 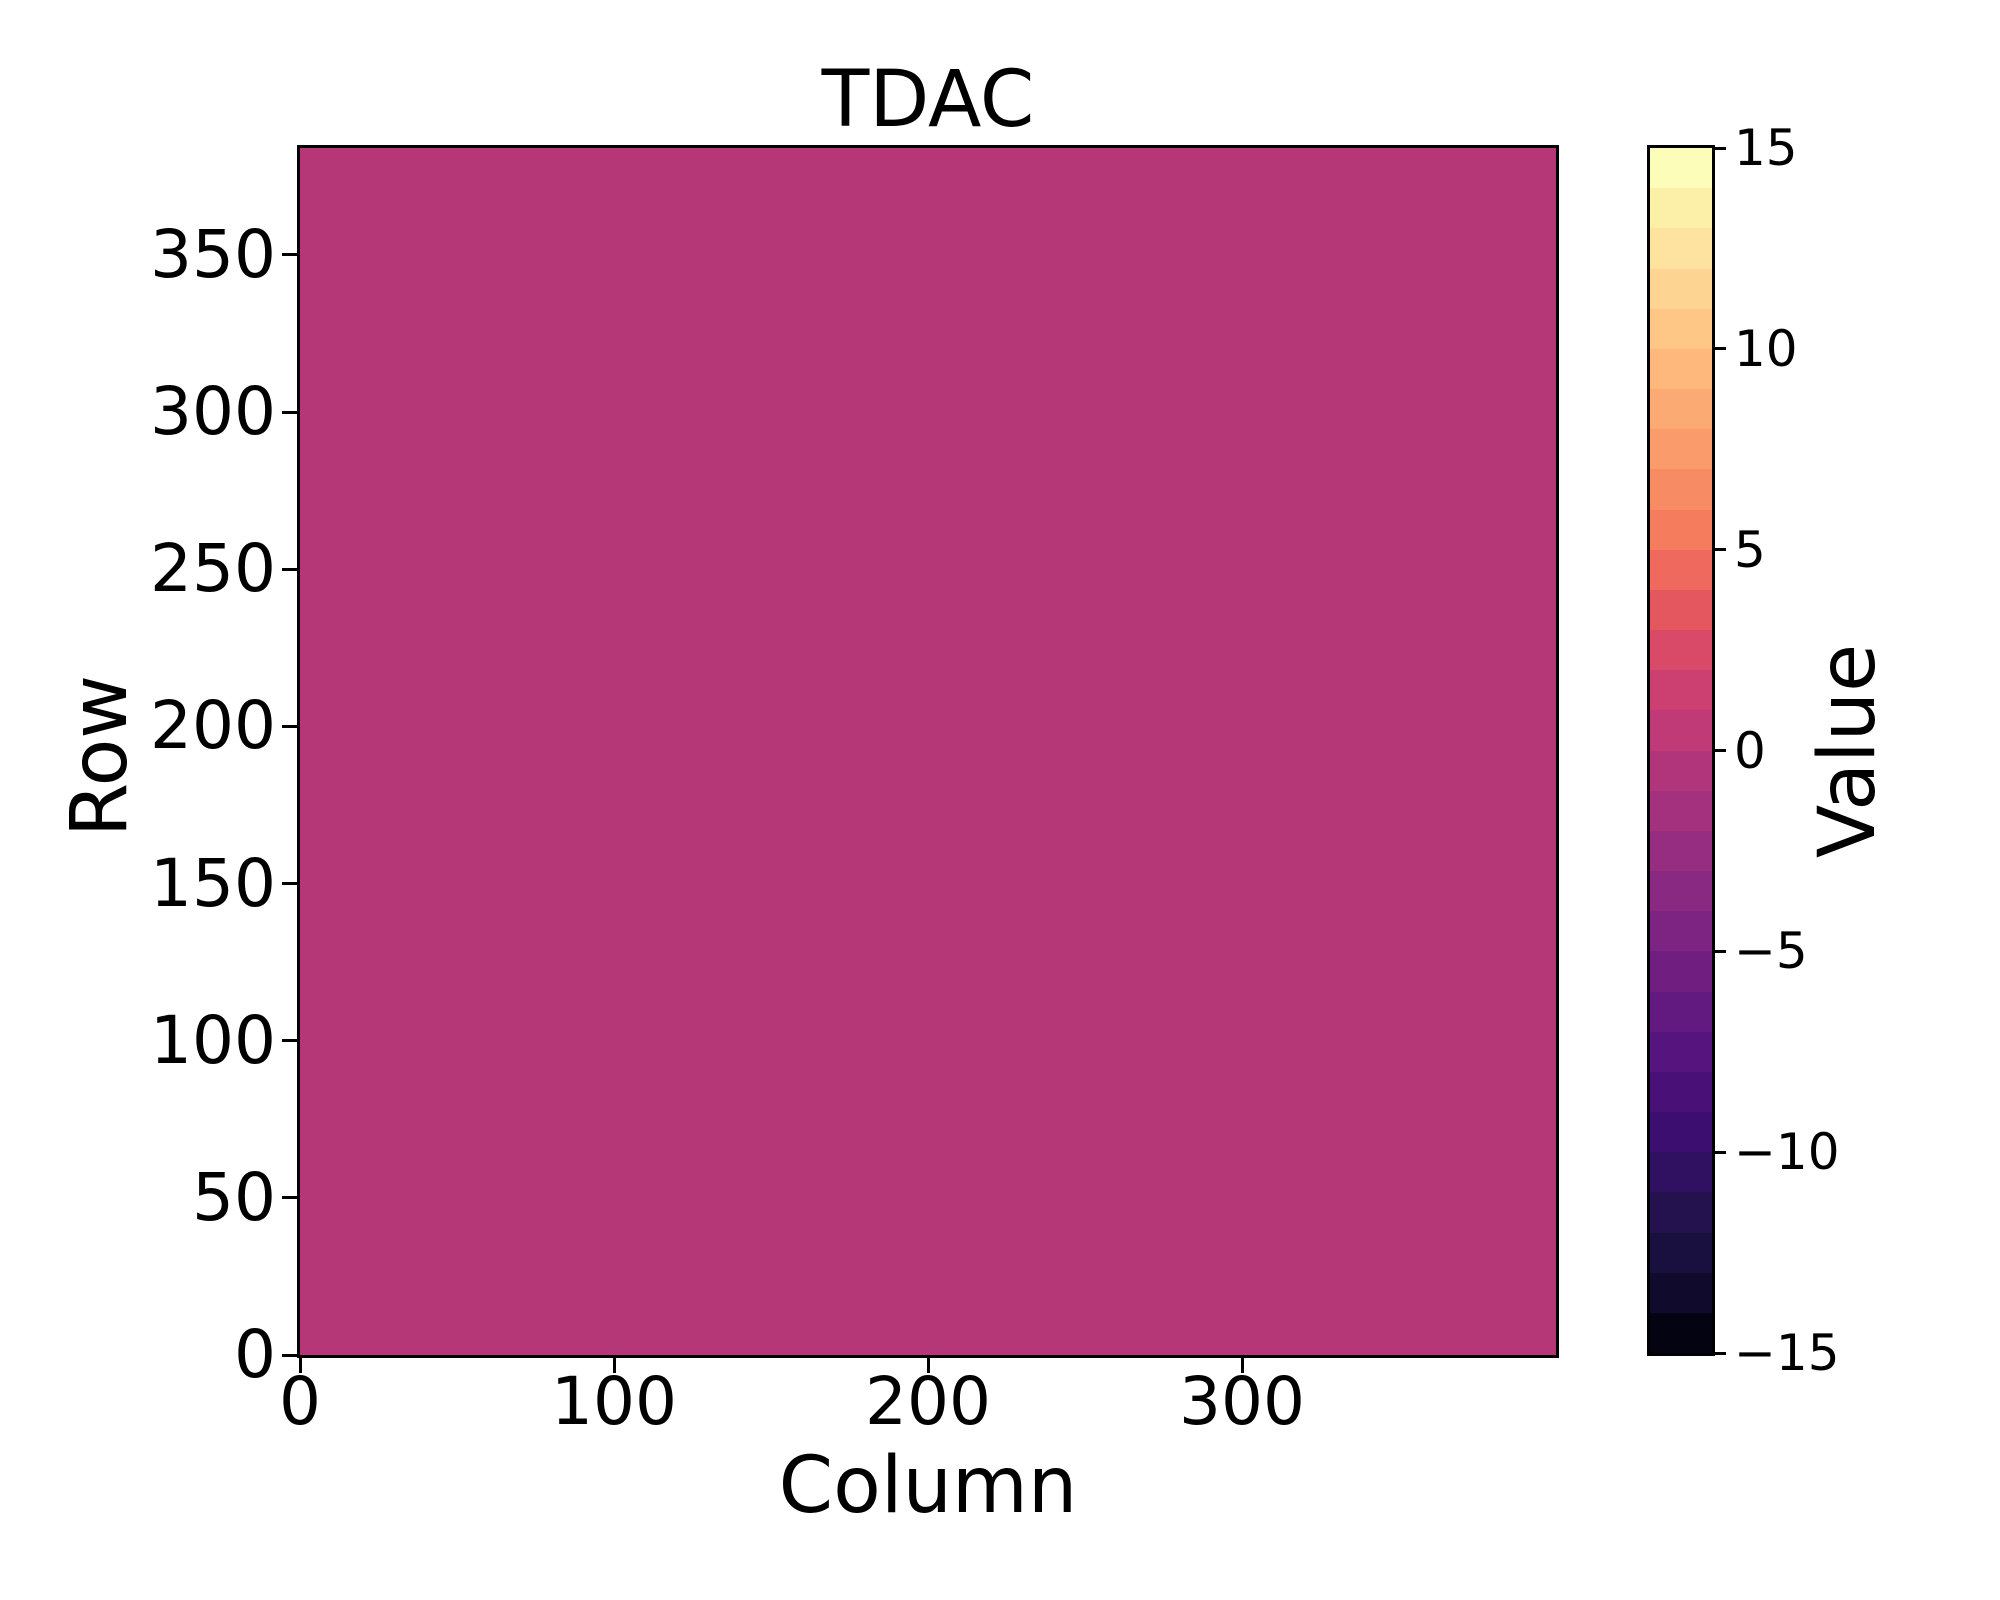 I want to click on x-axis-label: Column, so click(x=928, y=1486).